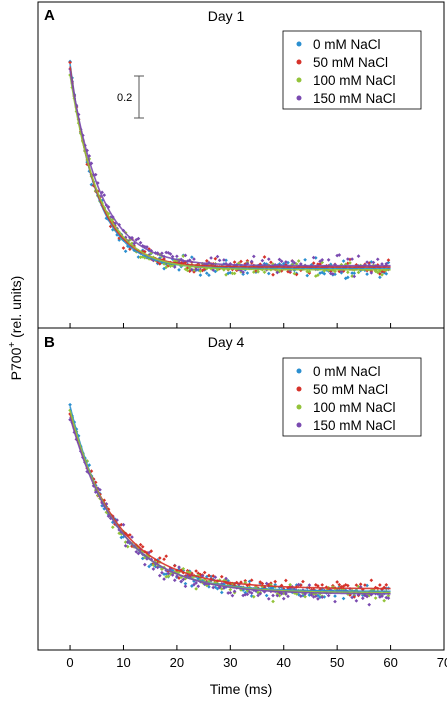  Describe the element at coordinates (337, 662) in the screenshot. I see `x-tick-label-5: 50` at that location.